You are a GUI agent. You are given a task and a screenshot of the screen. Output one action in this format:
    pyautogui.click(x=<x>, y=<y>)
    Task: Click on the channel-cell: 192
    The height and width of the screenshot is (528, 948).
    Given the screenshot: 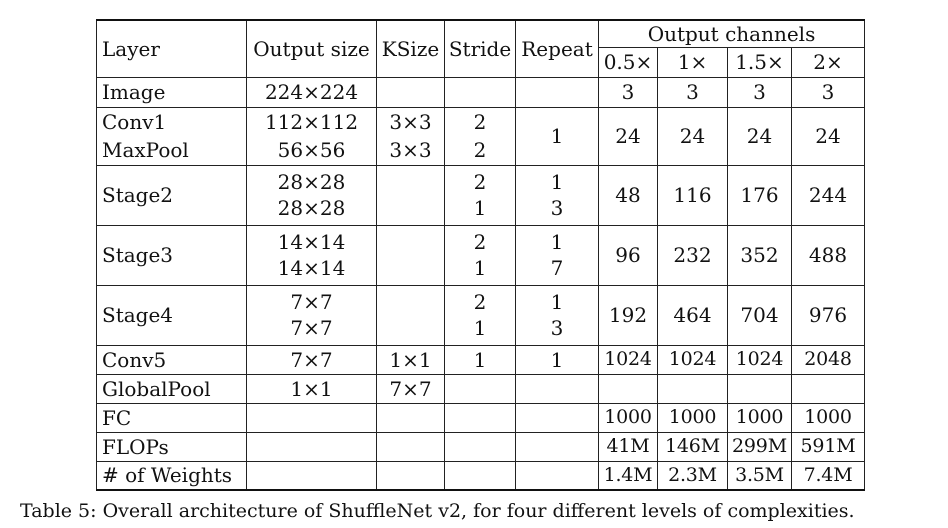 What is the action you would take?
    pyautogui.click(x=628, y=314)
    